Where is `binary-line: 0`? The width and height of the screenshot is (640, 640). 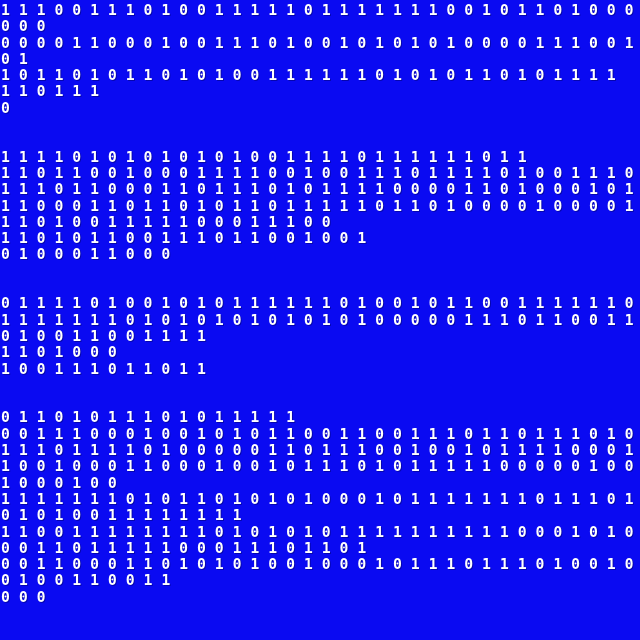 binary-line: 0 is located at coordinates (5, 108).